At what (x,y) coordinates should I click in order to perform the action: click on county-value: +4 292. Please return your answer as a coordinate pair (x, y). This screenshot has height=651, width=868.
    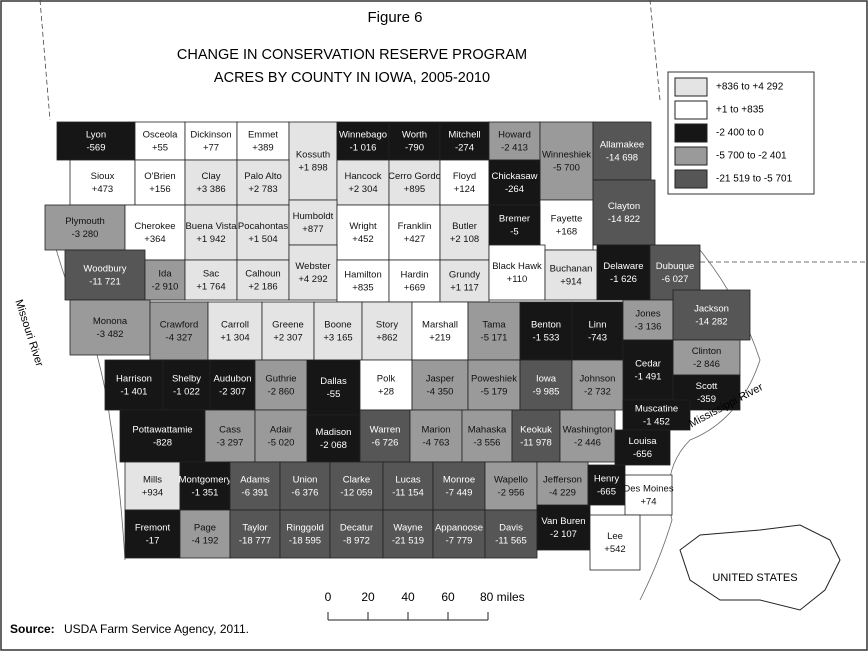
    Looking at the image, I should click on (312, 279).